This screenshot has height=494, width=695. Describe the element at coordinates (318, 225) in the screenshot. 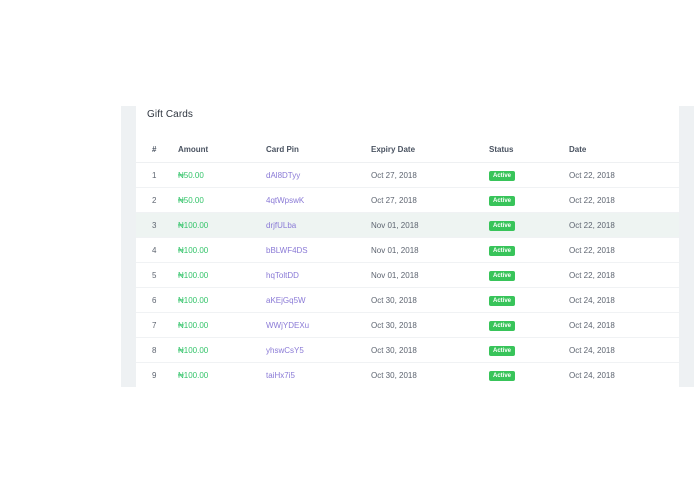

I see `row-card-pin: drjfULba` at that location.